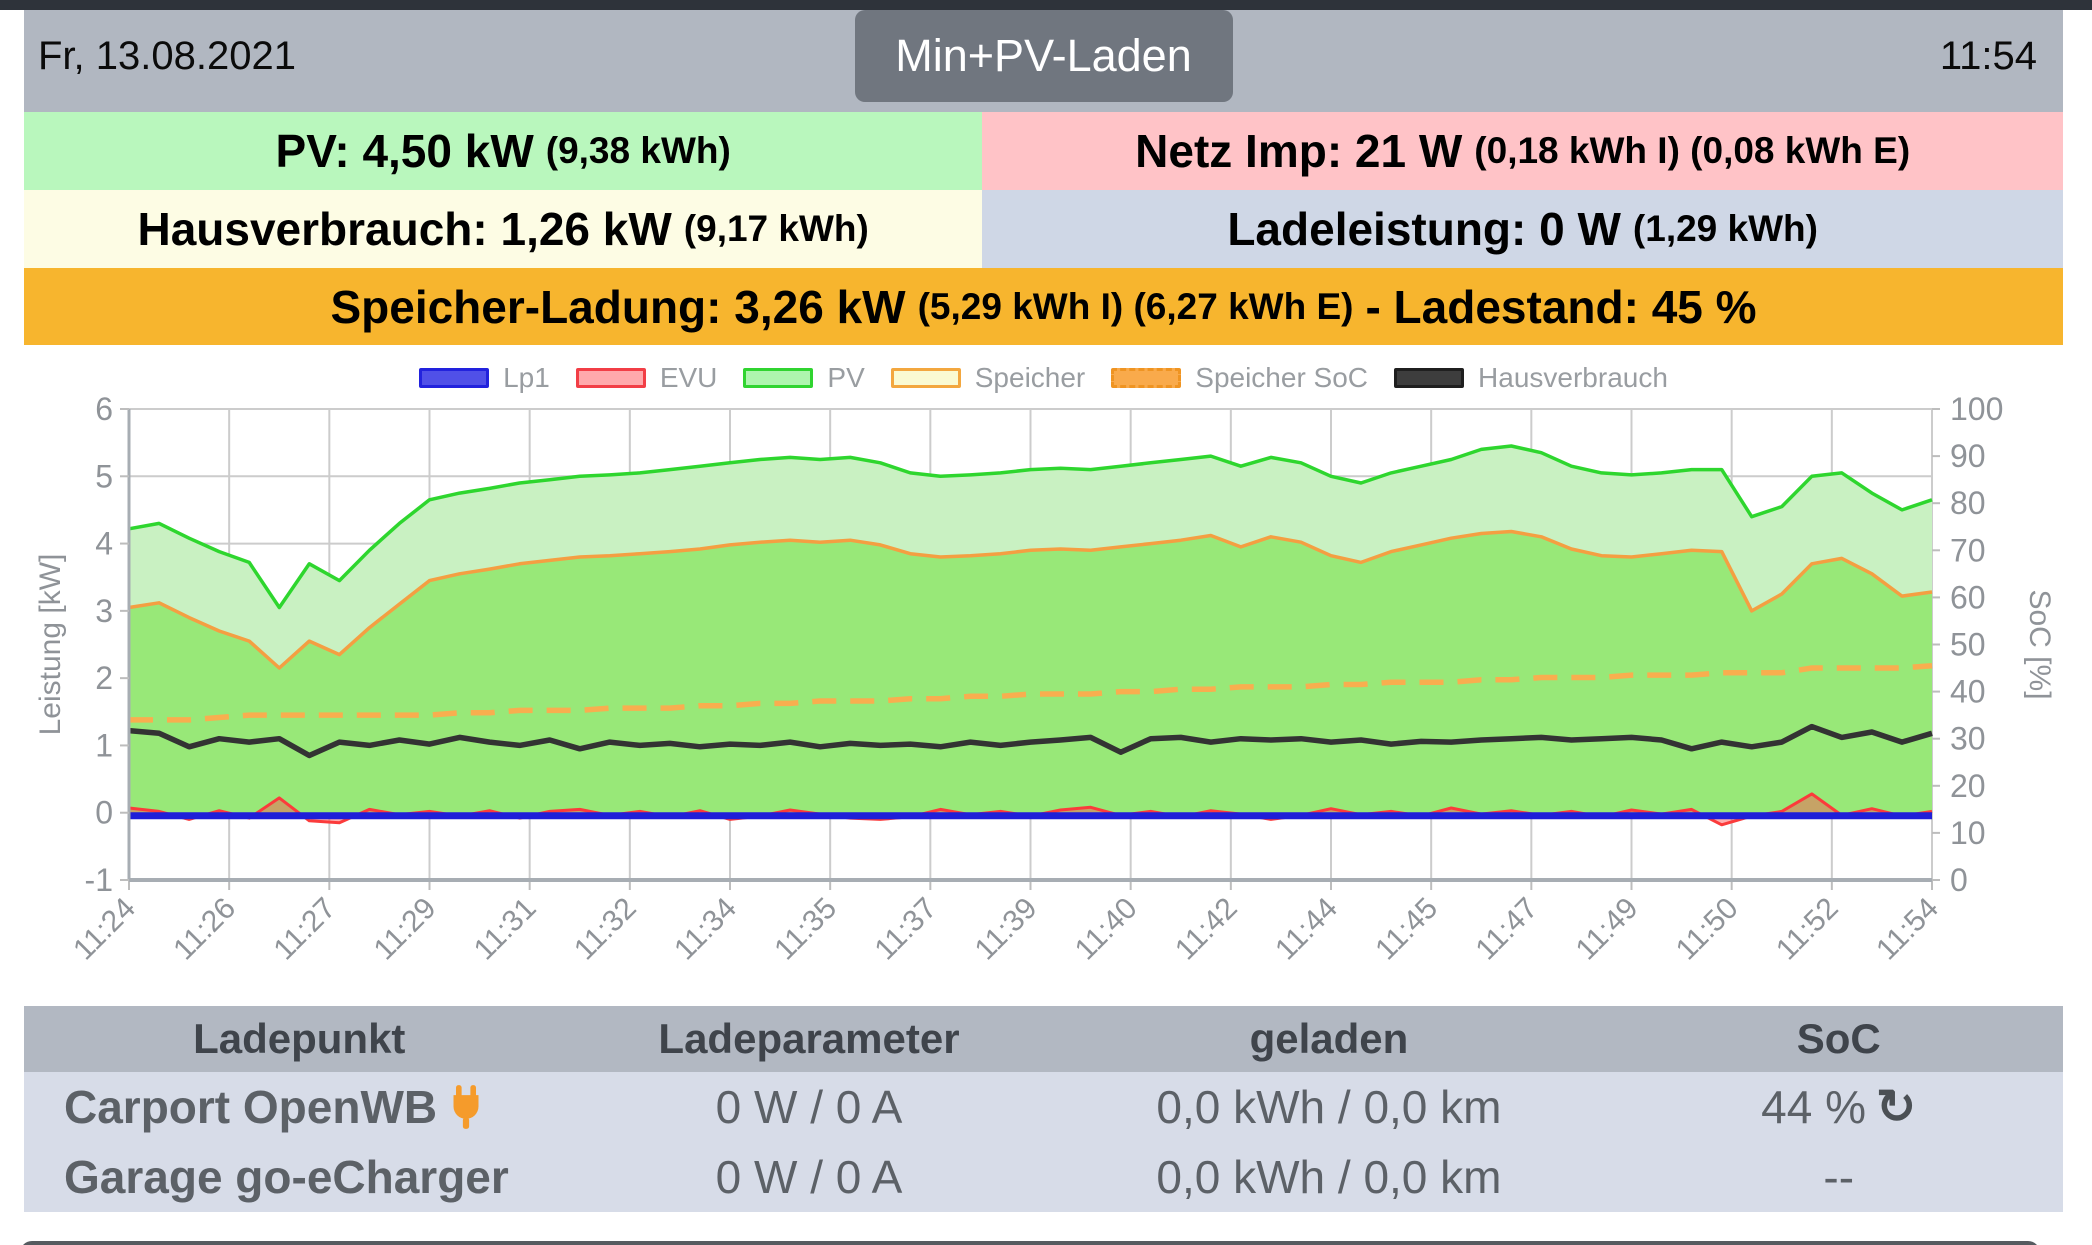  Describe the element at coordinates (1838, 1107) in the screenshot. I see `chargepoint-soc: 44 % ↻` at that location.